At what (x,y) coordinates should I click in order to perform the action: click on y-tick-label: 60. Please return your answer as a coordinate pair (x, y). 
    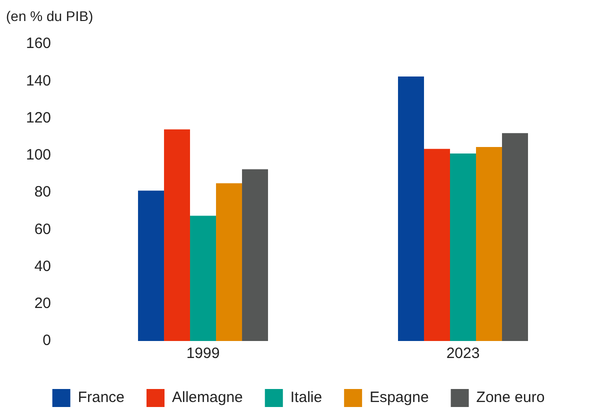
    Looking at the image, I should click on (43, 229).